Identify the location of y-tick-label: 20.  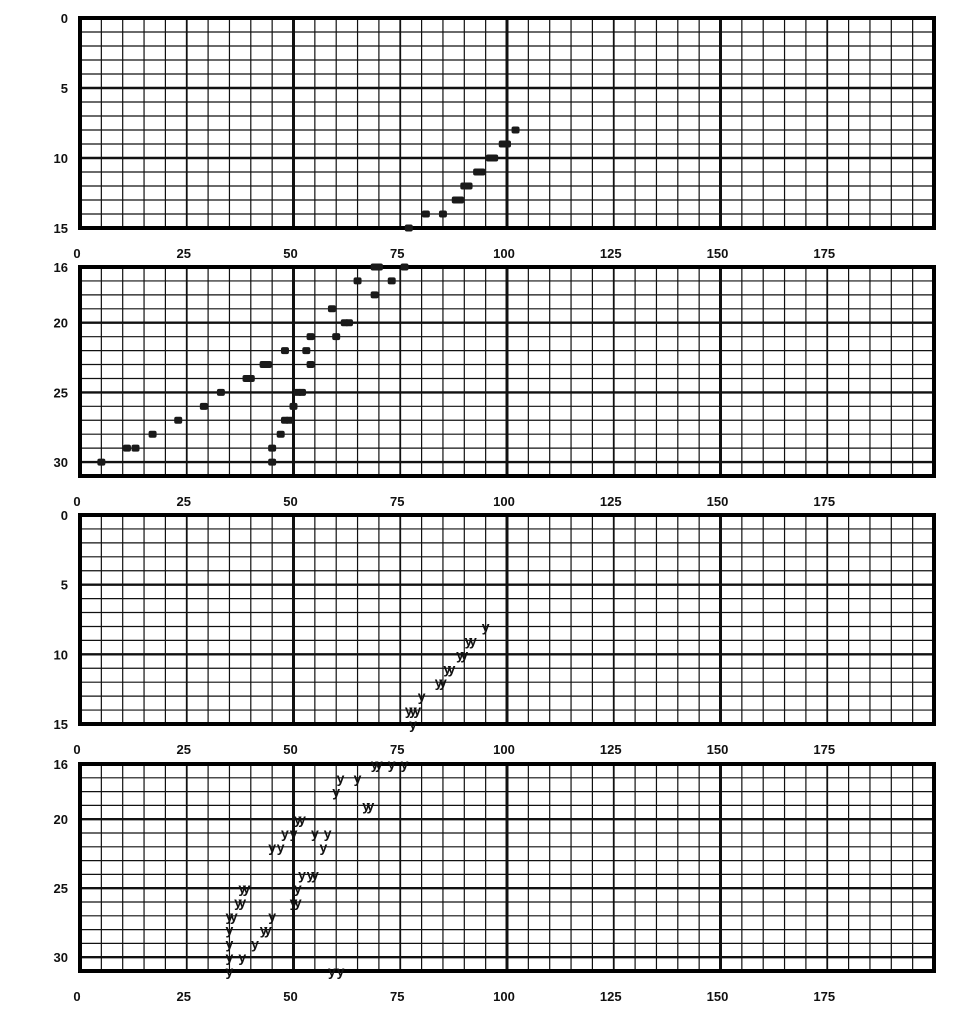
(61, 323).